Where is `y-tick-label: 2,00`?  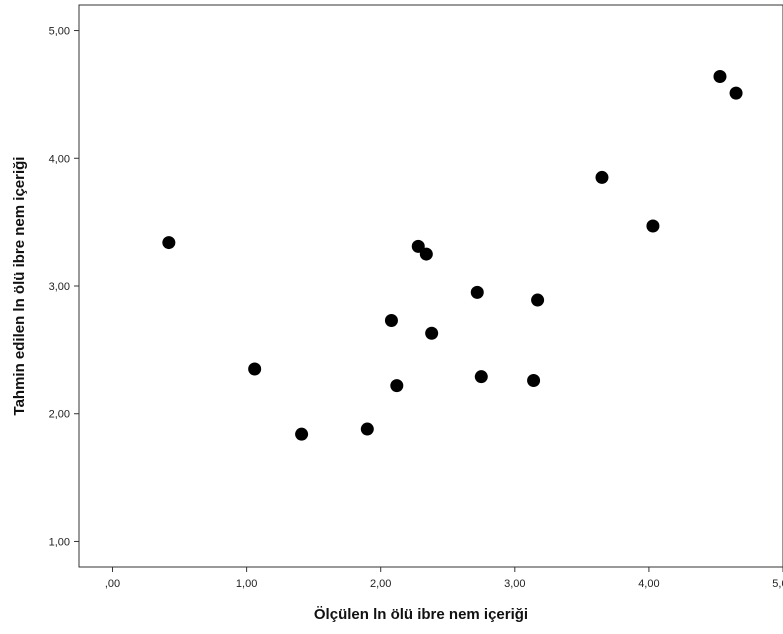
y-tick-label: 2,00 is located at coordinates (59, 415).